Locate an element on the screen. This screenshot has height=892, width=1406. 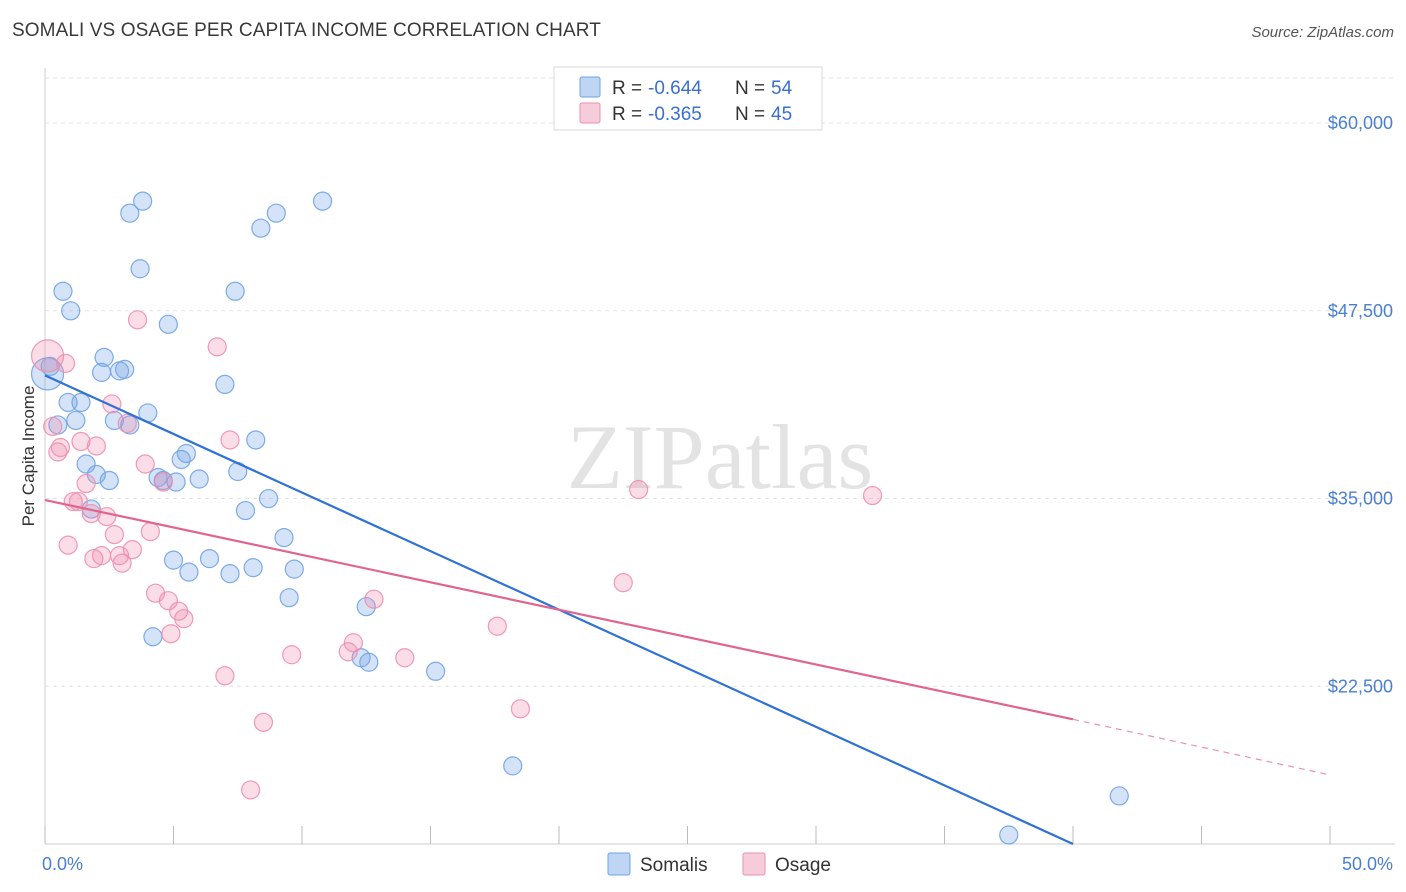
somalis-swatch is located at coordinates (590, 87).